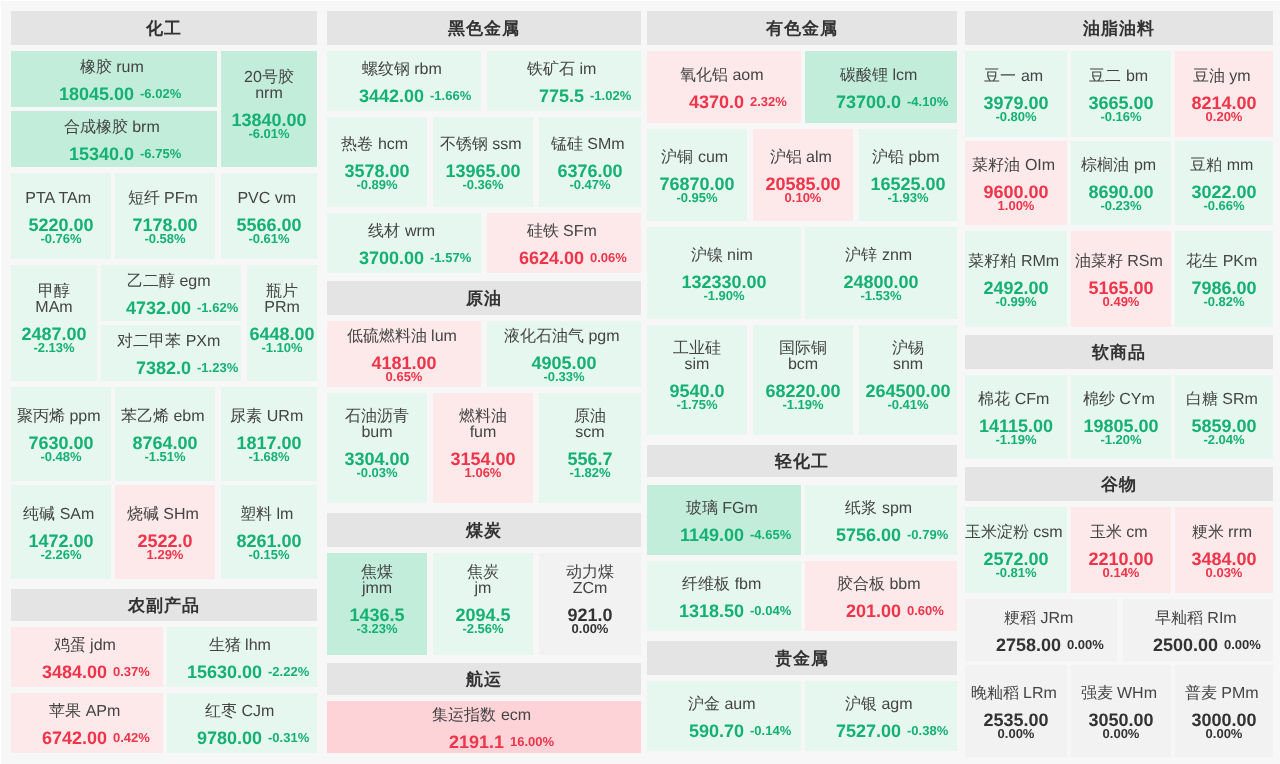 The height and width of the screenshot is (764, 1280). I want to click on category-label: PVC vm, so click(267, 198).